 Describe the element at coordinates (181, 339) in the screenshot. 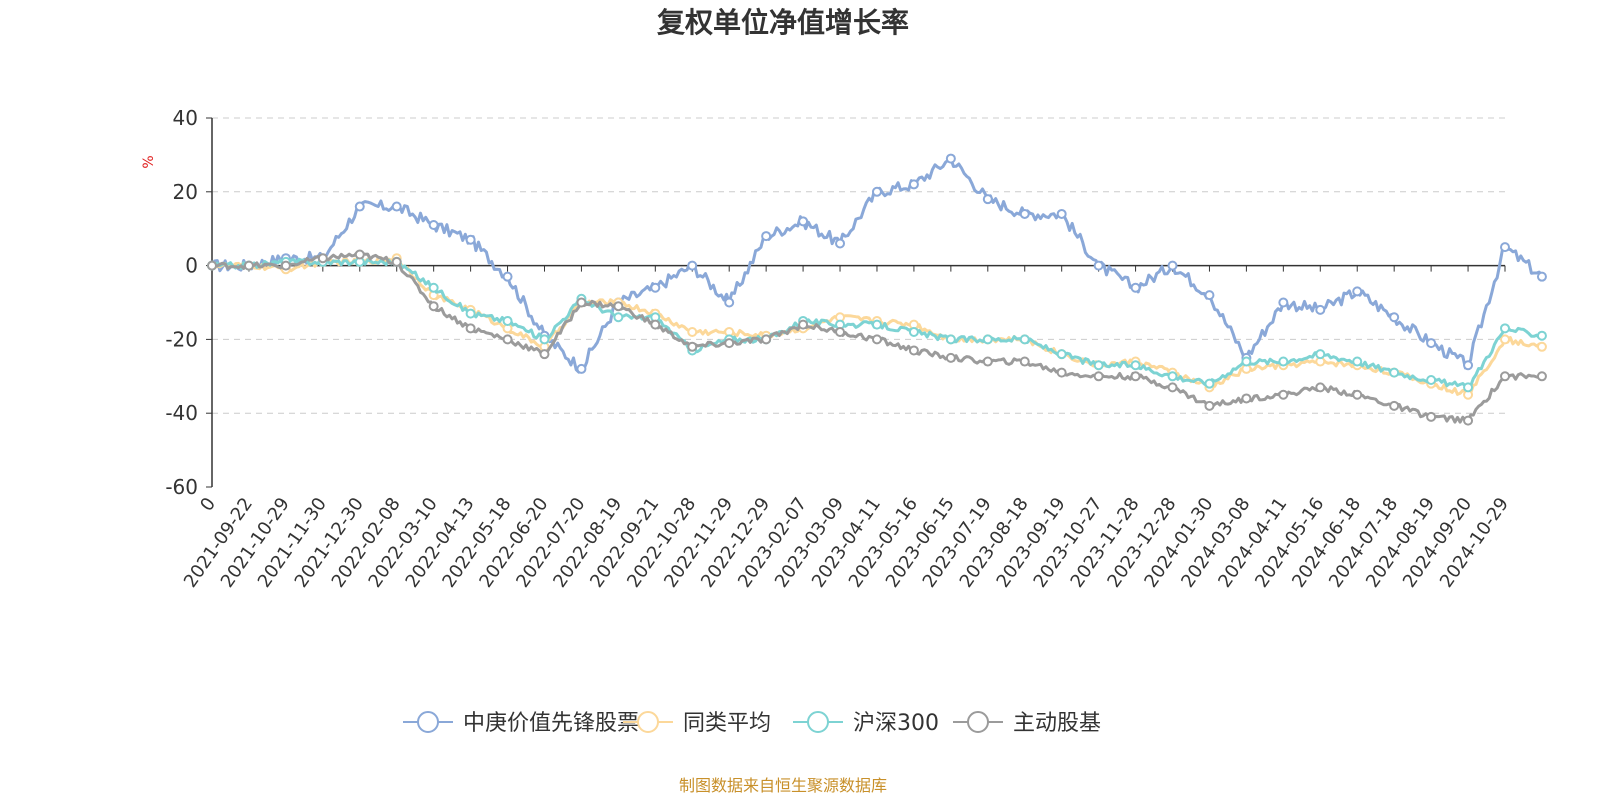

I see `y-tick-label: -20` at that location.